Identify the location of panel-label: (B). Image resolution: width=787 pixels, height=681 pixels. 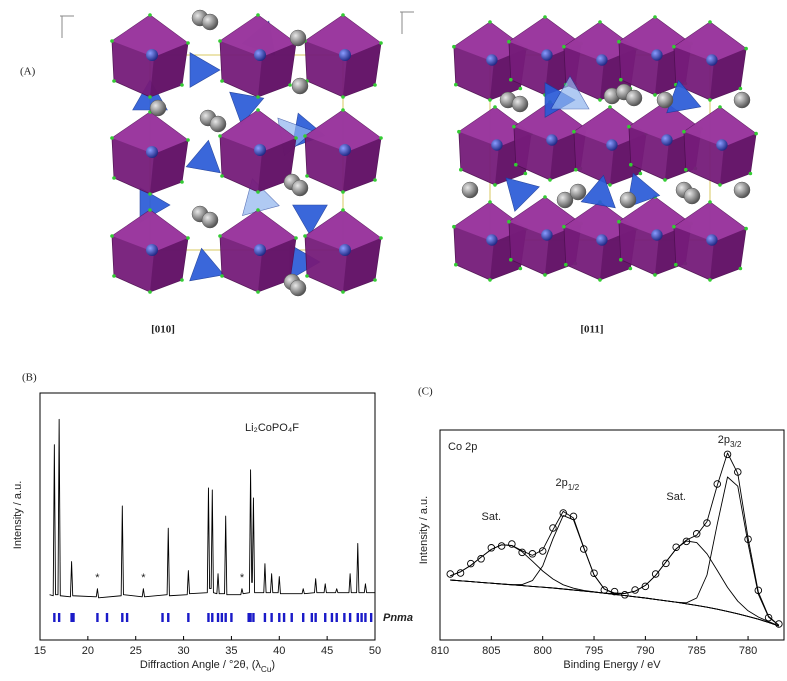
(29, 378).